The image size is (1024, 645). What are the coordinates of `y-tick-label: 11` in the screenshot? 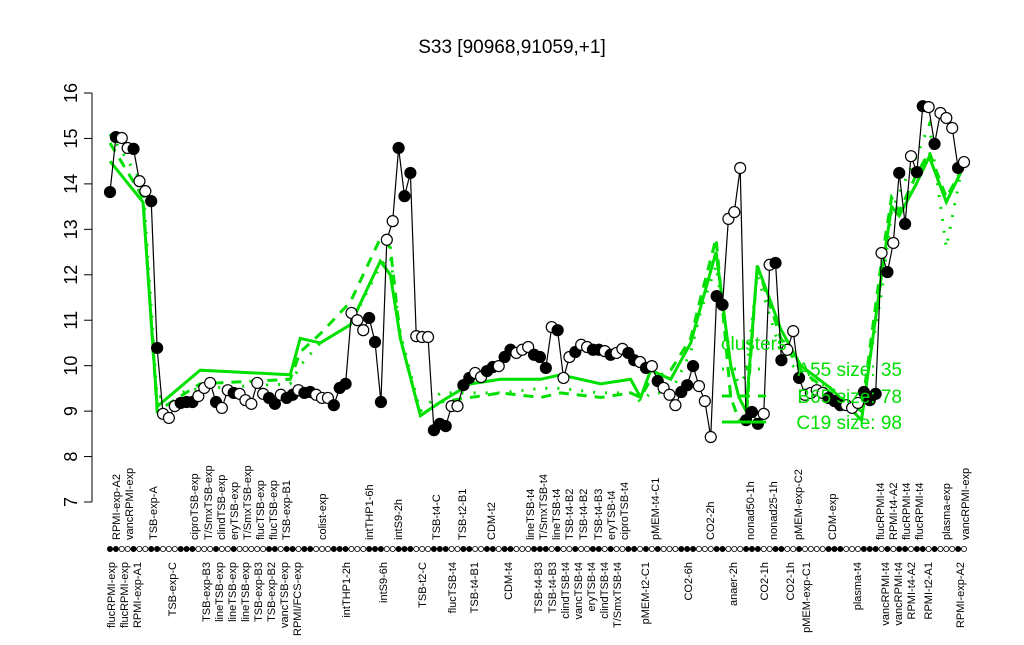 It's located at (71, 320).